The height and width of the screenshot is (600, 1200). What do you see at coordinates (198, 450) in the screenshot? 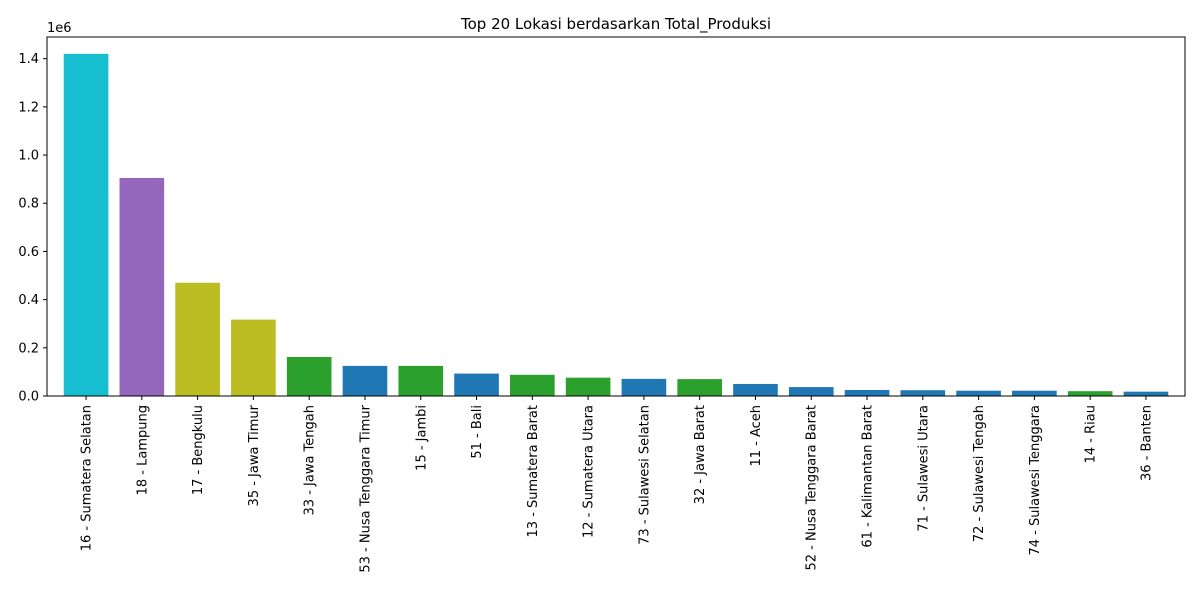
I see `x-tick-label: 17 - Bengkulu` at bounding box center [198, 450].